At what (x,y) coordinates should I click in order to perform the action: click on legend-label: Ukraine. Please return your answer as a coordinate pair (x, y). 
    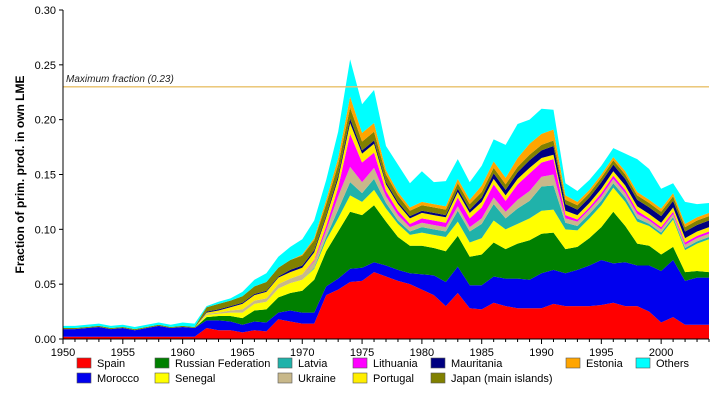
    Looking at the image, I should click on (317, 379).